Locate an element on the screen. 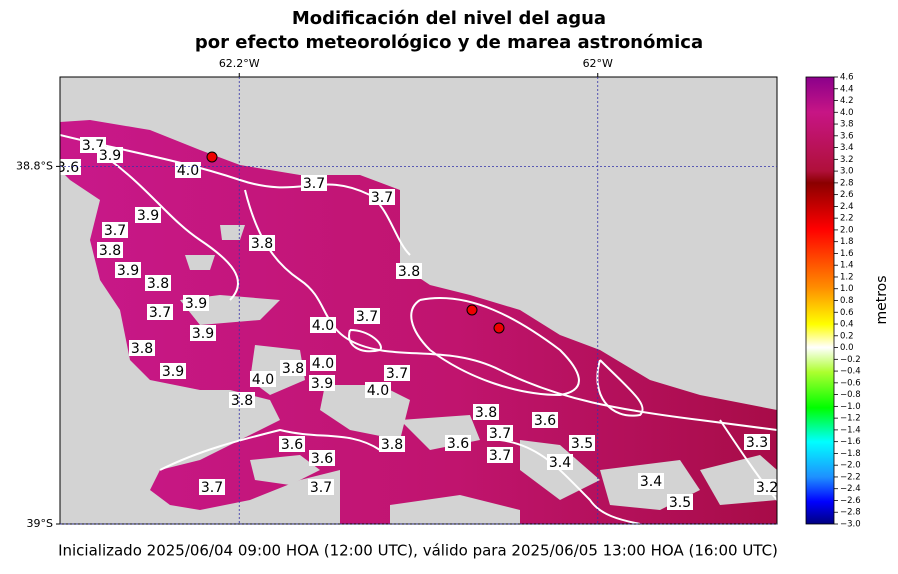  colorbar-tick-label: 0.0 is located at coordinates (847, 348).